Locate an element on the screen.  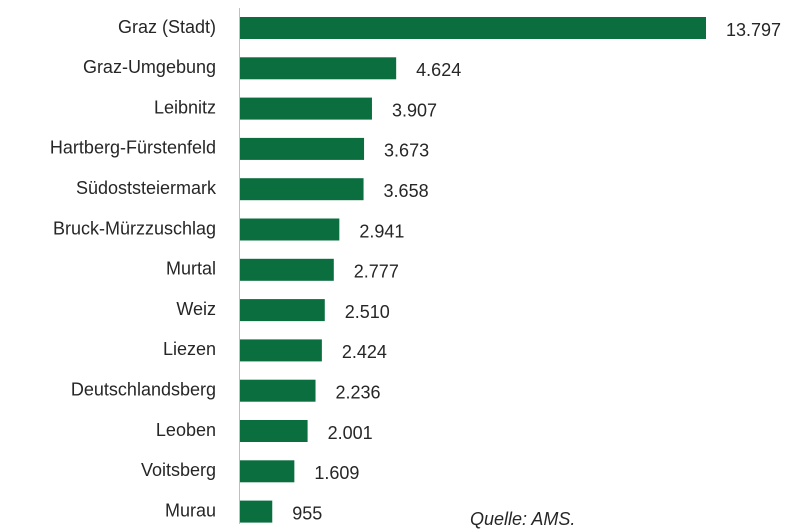
y-tick-label: Leoben is located at coordinates (186, 430).